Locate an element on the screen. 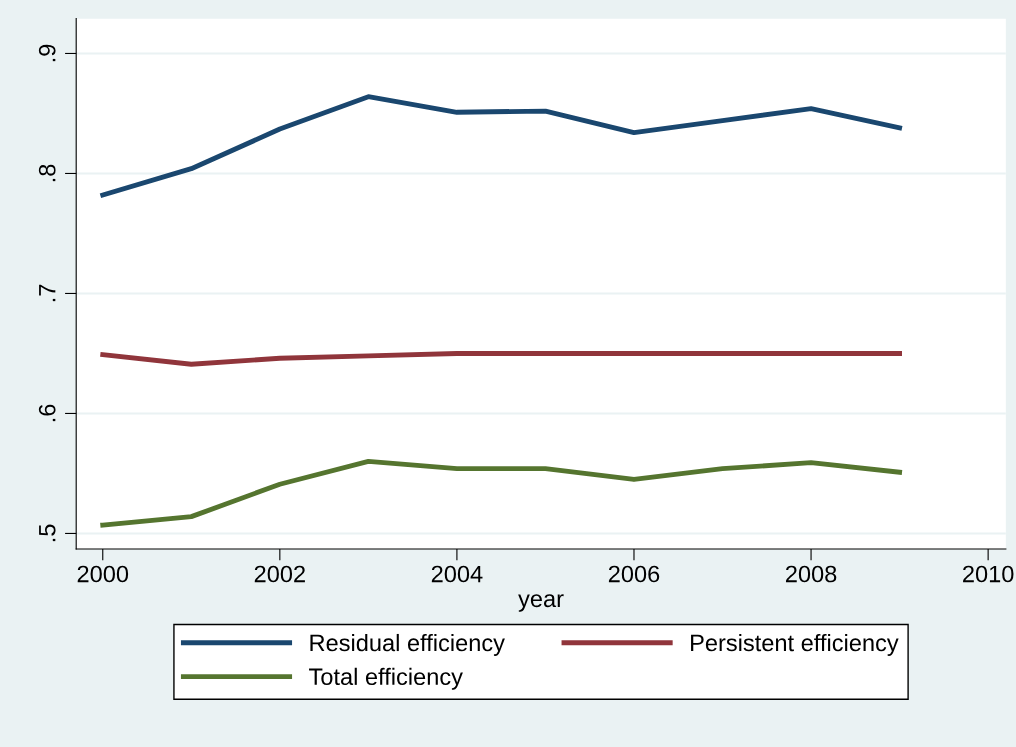 The image size is (1016, 747). x-tick-label: 2004 is located at coordinates (457, 574).